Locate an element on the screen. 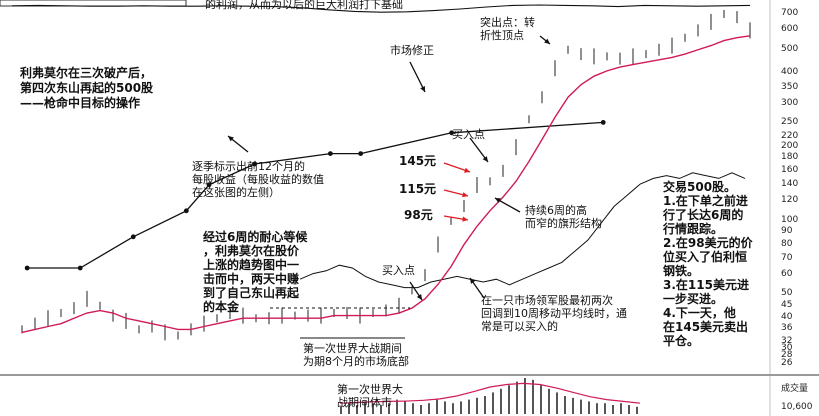 The height and width of the screenshot is (416, 819). annotation-market-correction: 市场修正 is located at coordinates (412, 50).